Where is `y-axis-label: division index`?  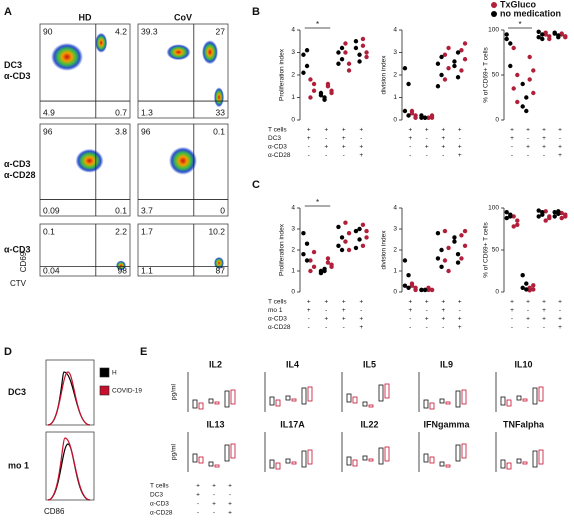 y-axis-label: division index is located at coordinates (384, 250).